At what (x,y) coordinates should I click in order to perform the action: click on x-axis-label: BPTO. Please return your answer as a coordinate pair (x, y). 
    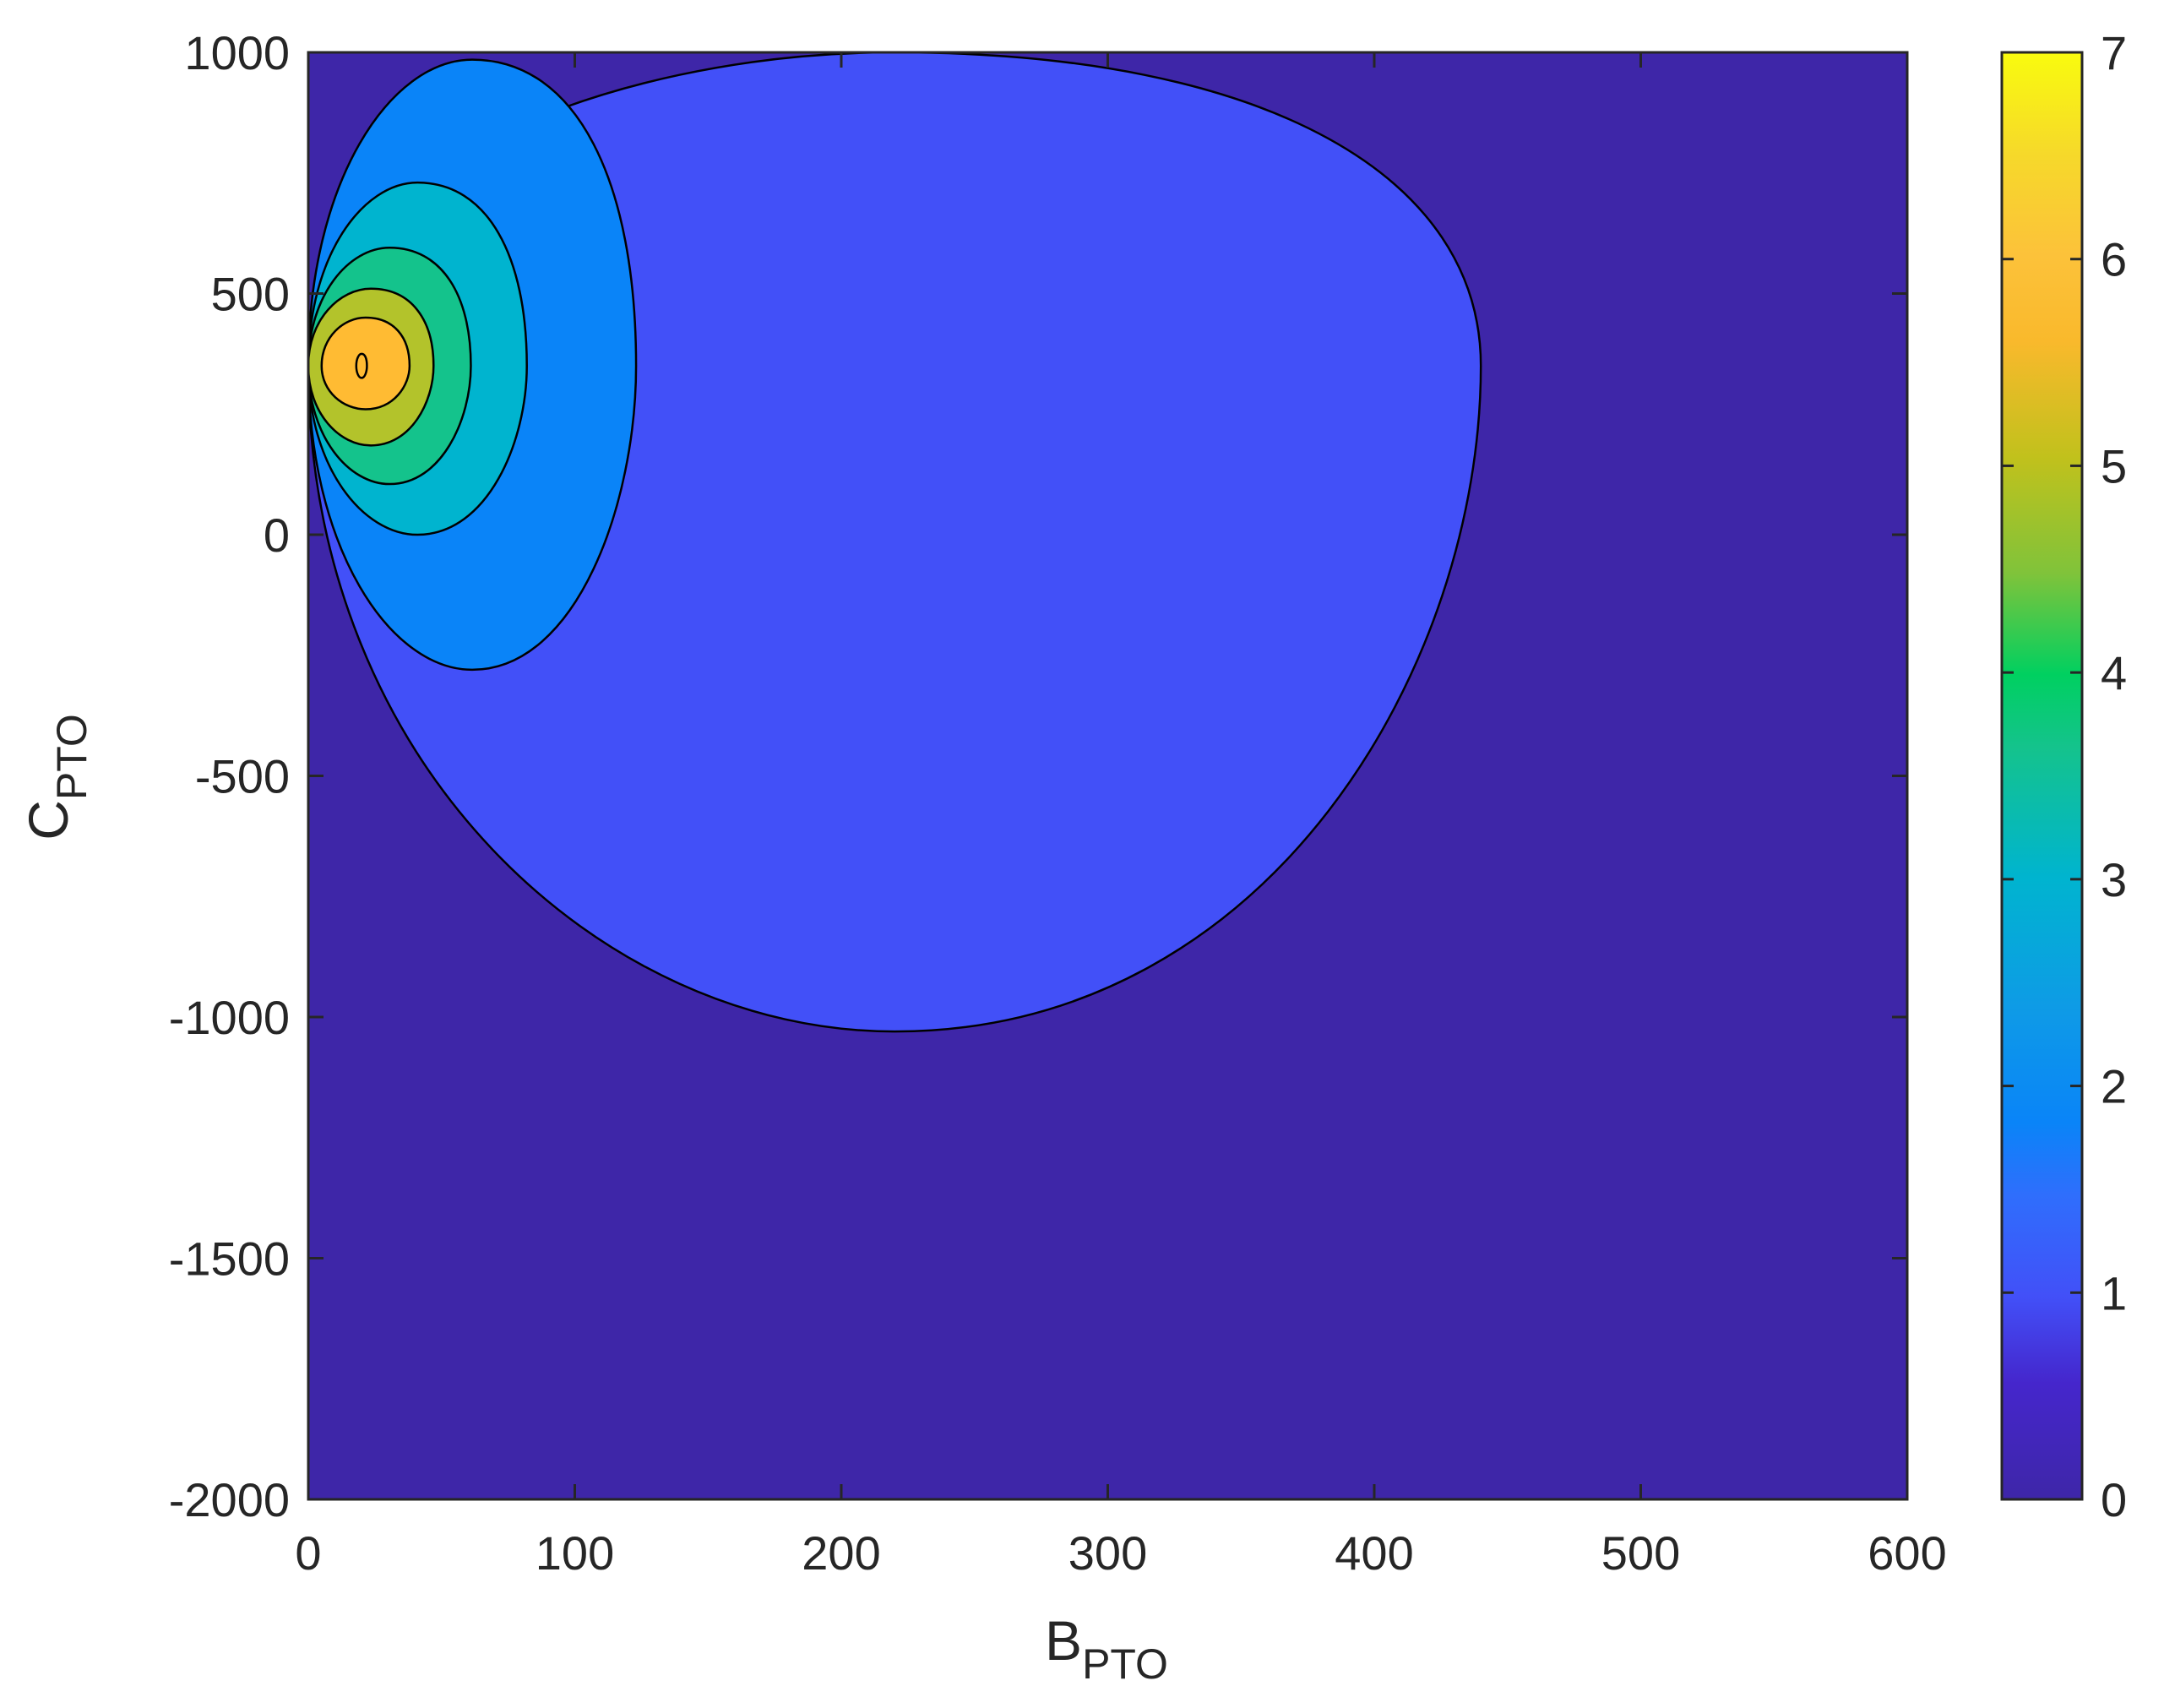
    Looking at the image, I should click on (1107, 1649).